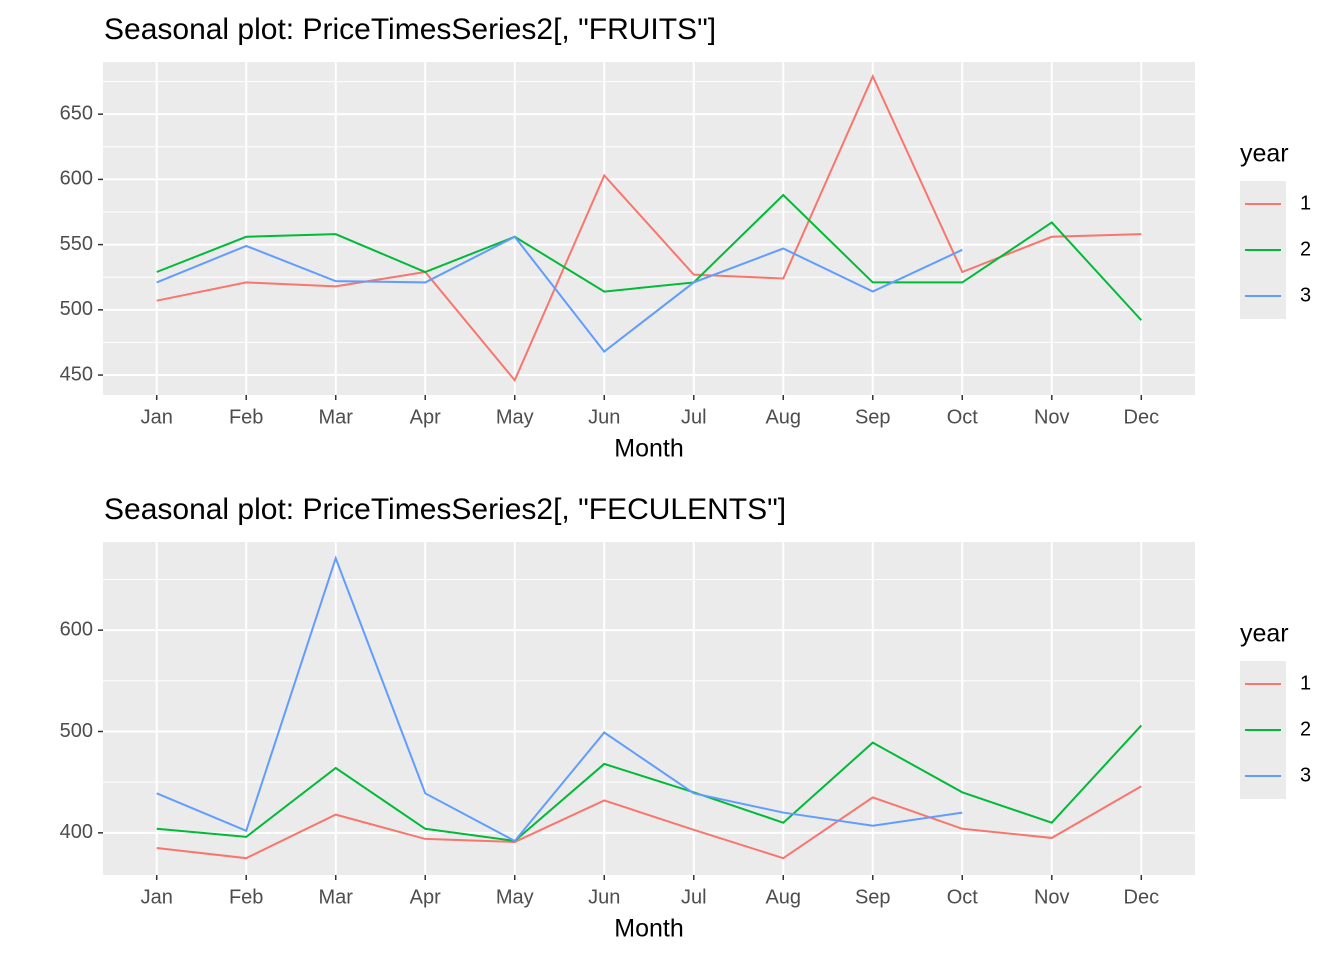  I want to click on y-tick-label: 450, so click(76, 374).